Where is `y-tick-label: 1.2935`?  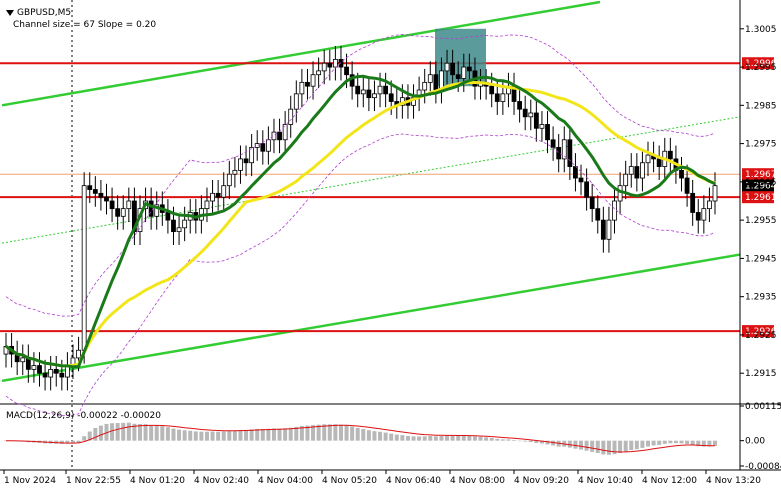
y-tick-label: 1.2935 is located at coordinates (761, 298).